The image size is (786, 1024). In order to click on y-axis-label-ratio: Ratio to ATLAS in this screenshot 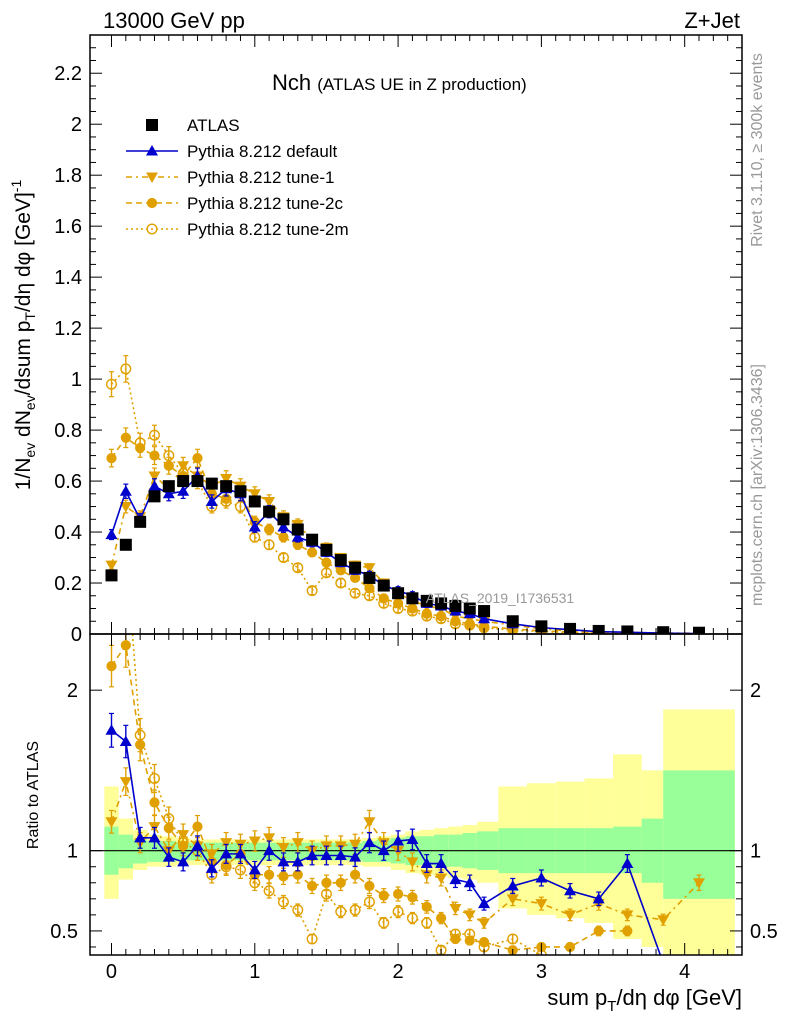, I will do `click(33, 795)`.